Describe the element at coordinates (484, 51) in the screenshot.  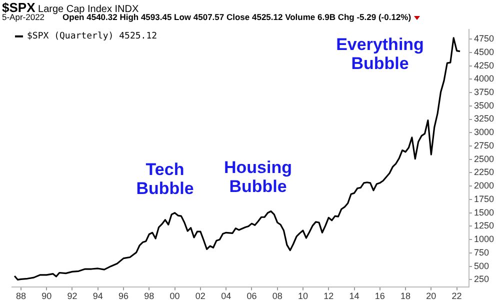
I see `y-tick-label: 4500` at that location.